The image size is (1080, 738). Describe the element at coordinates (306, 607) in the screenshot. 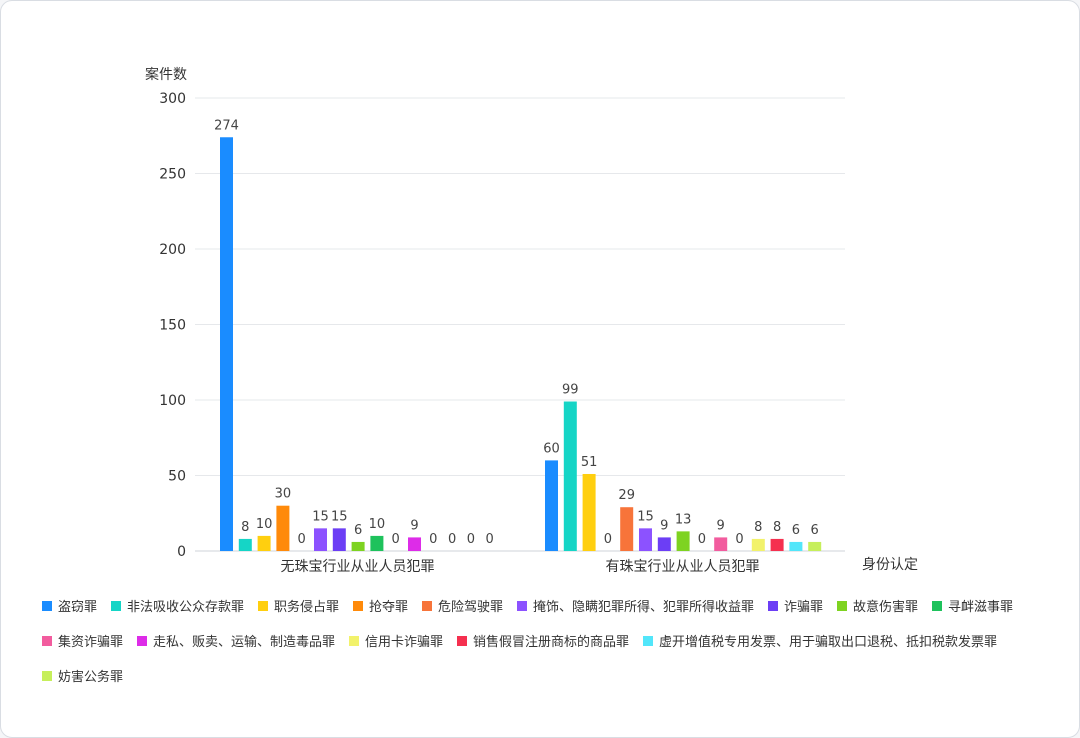

I see `legend-label: 职务侵占罪` at that location.